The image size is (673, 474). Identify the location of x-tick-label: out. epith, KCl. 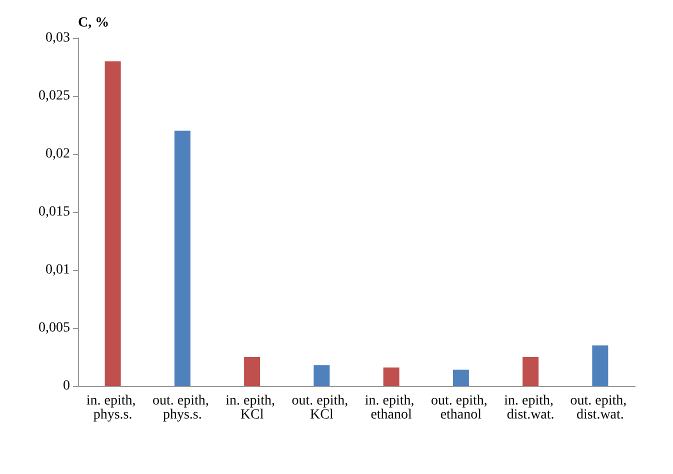
(322, 408).